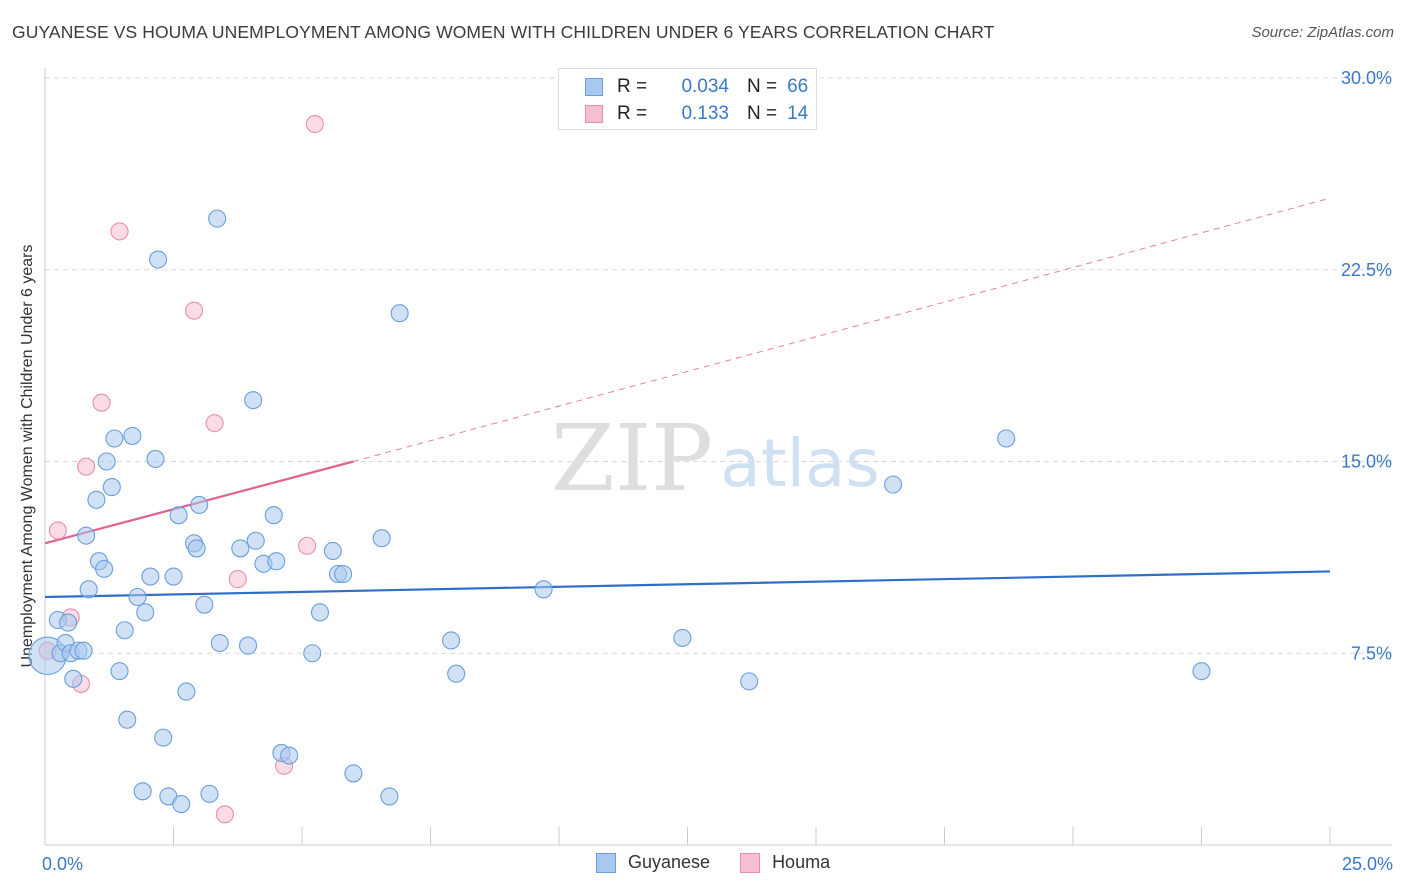 This screenshot has height=892, width=1406. I want to click on legend-row-houma: R = 0.133 N = 14, so click(696, 114).